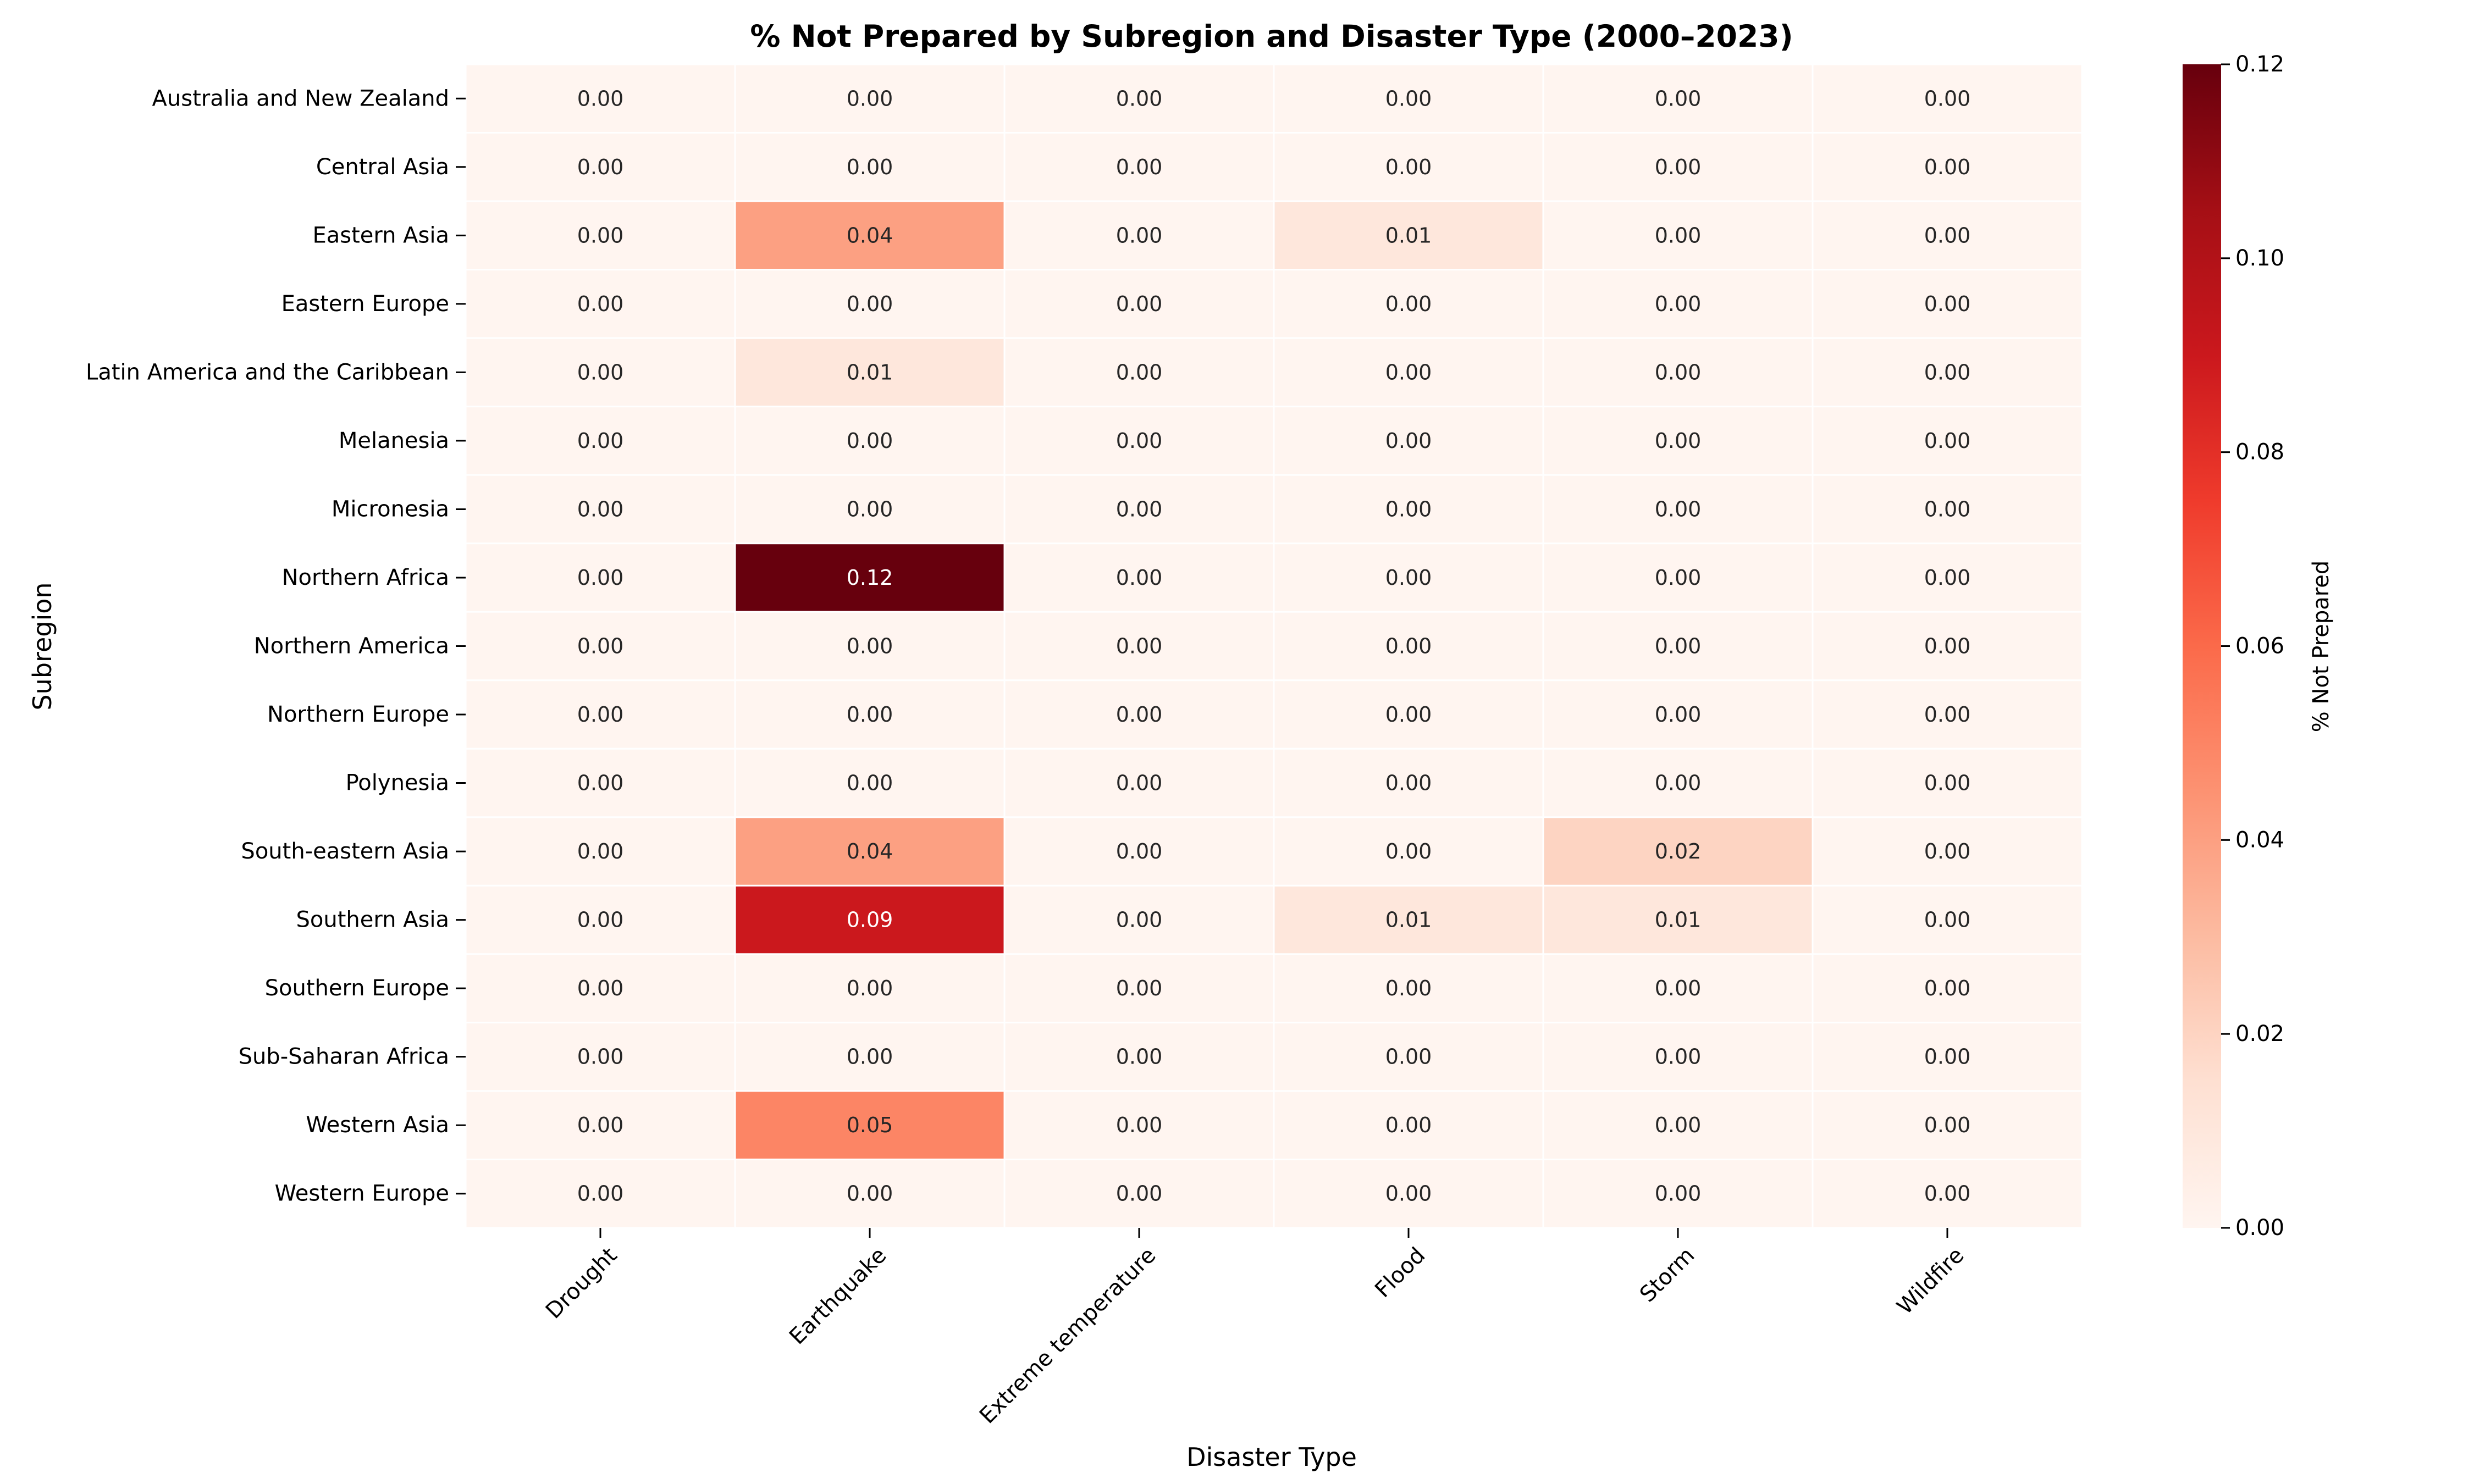  I want to click on colorbar-tick-label: 0.02, so click(2260, 1033).